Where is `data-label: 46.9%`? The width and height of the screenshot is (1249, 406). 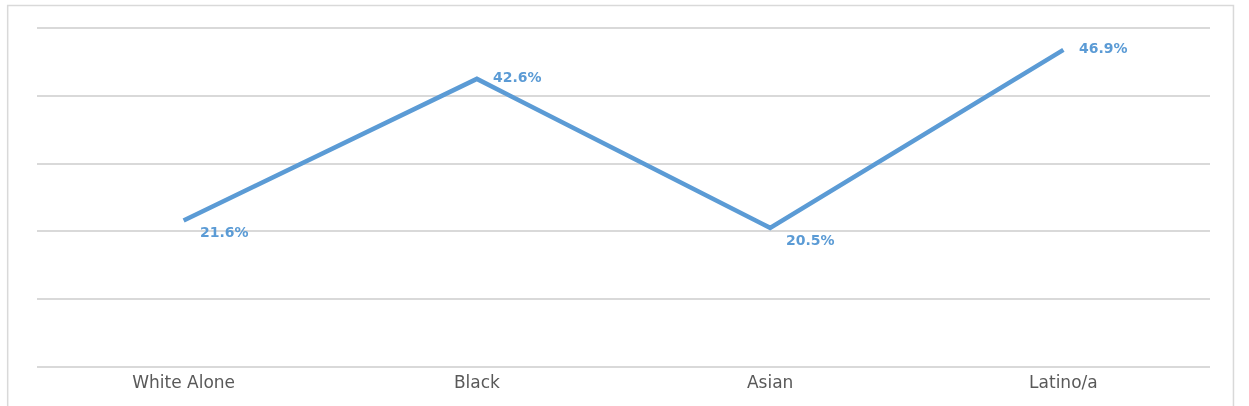
data-label: 46.9% is located at coordinates (1103, 48).